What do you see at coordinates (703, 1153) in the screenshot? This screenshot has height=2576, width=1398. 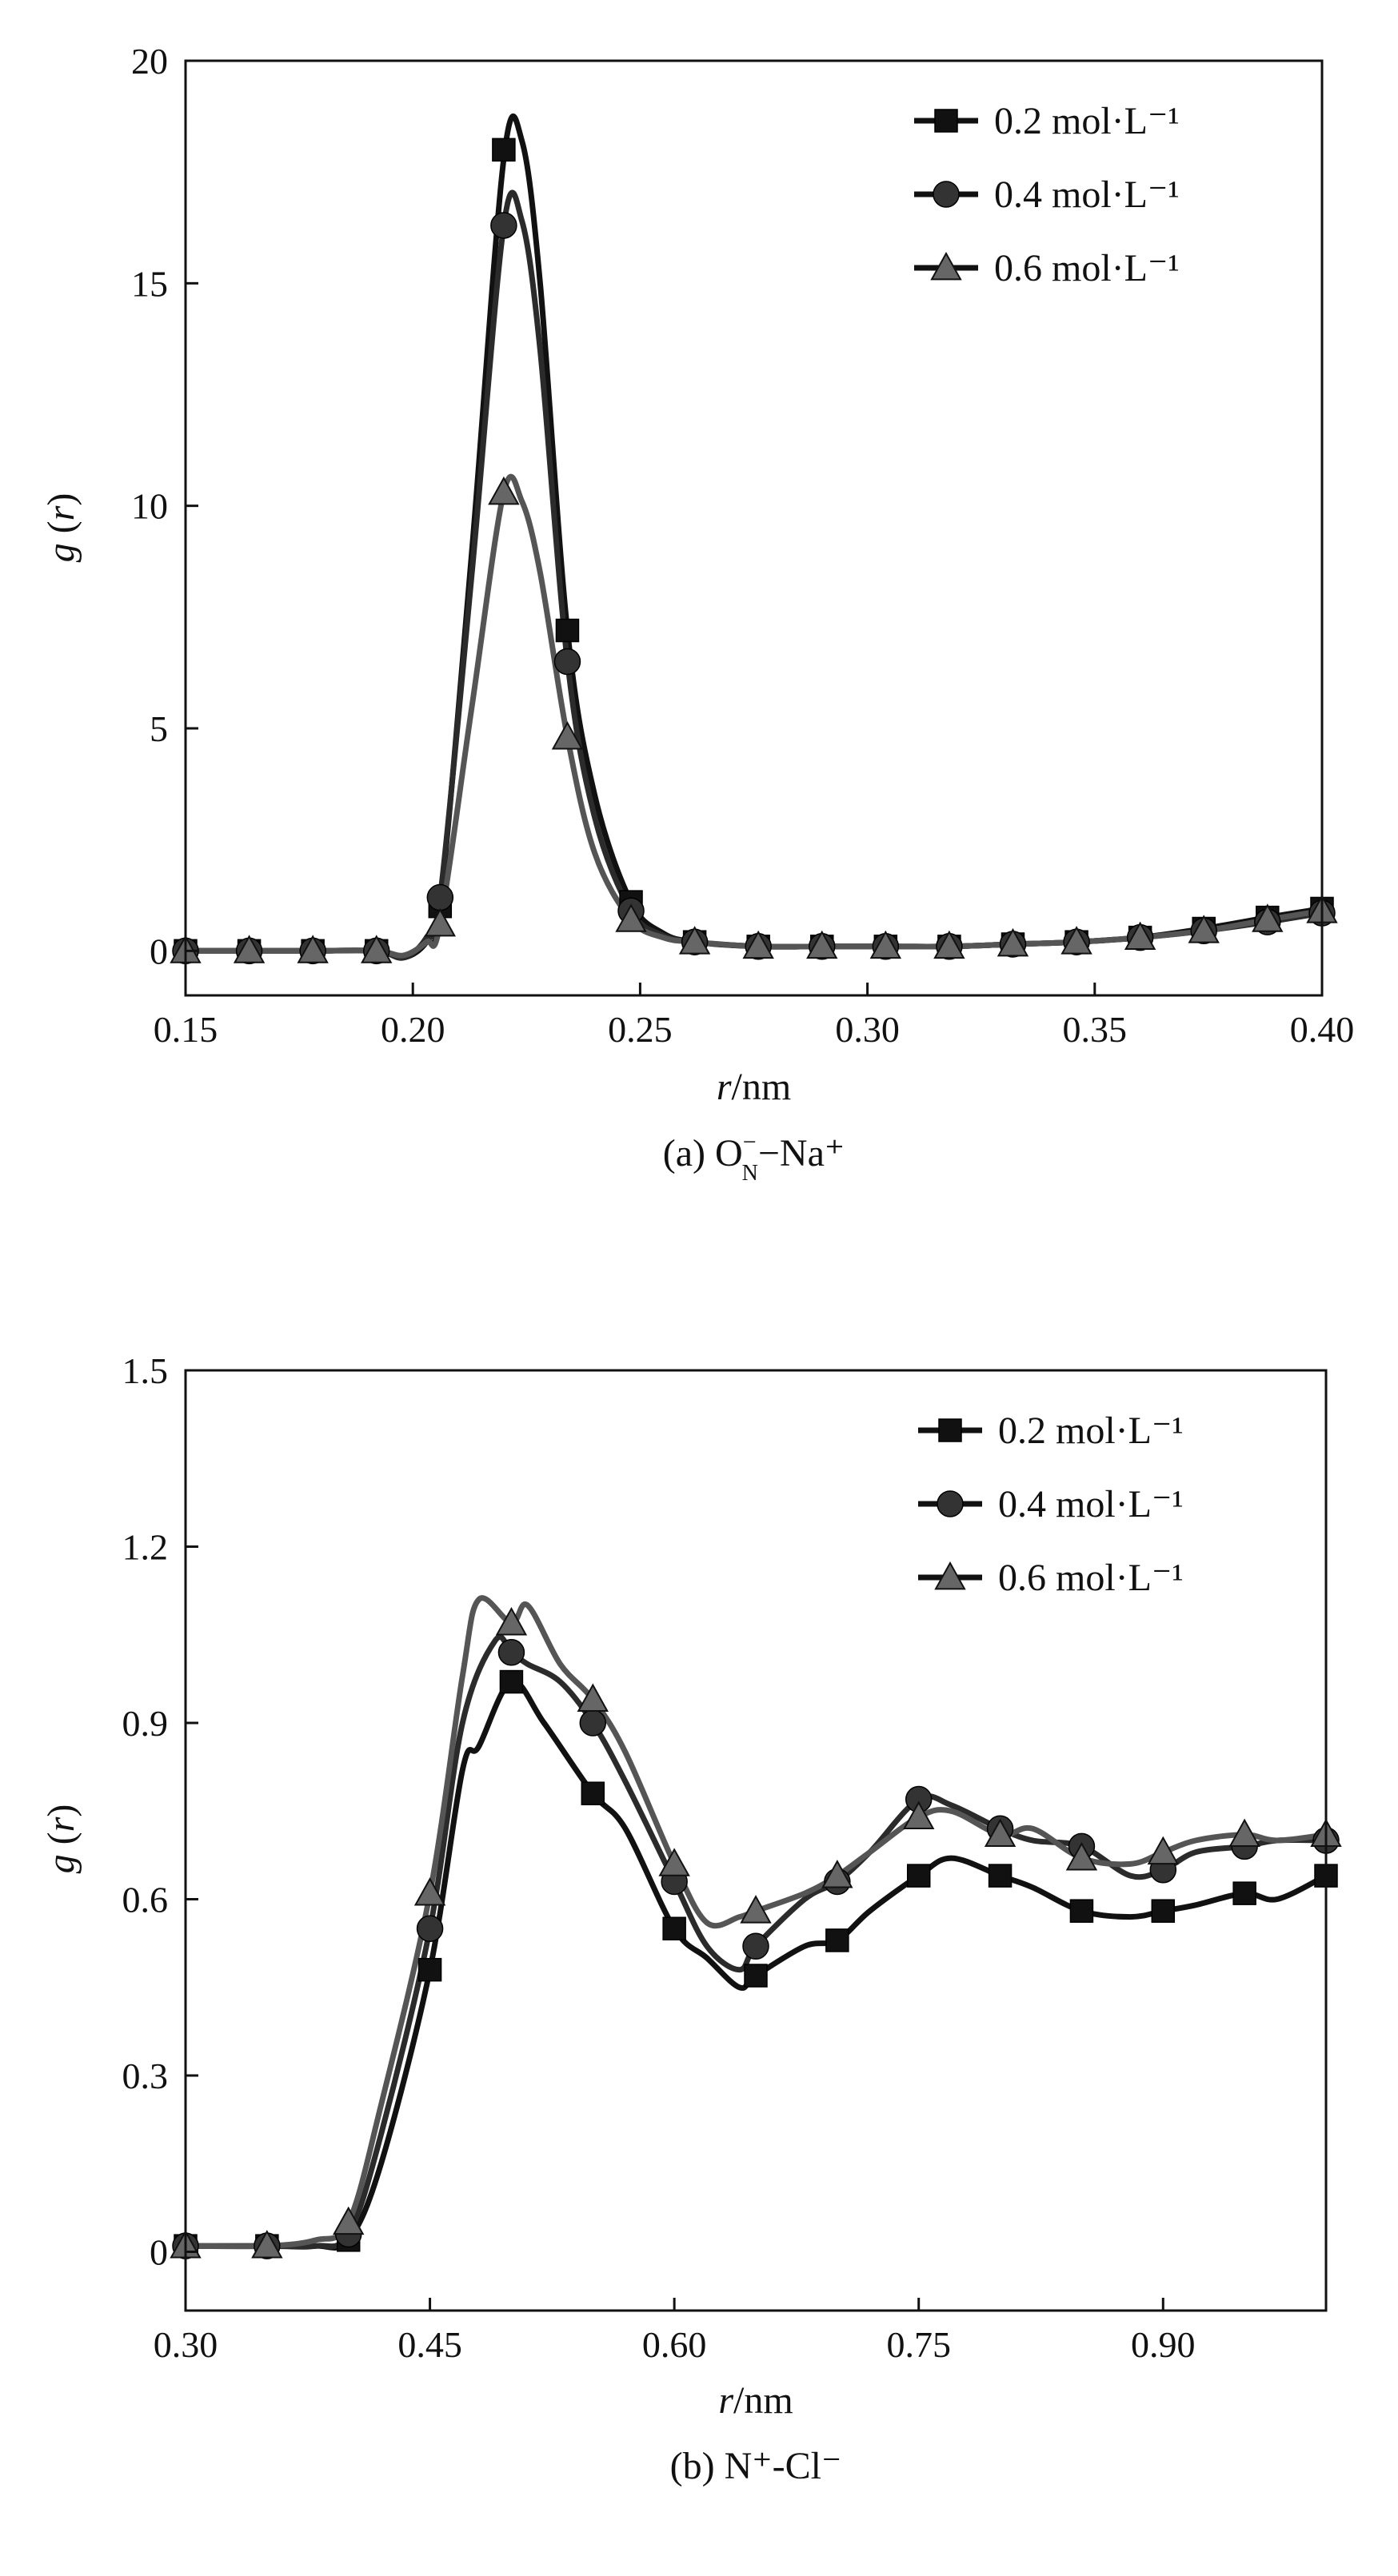 I see `chart-a-caption-main: (a) O` at bounding box center [703, 1153].